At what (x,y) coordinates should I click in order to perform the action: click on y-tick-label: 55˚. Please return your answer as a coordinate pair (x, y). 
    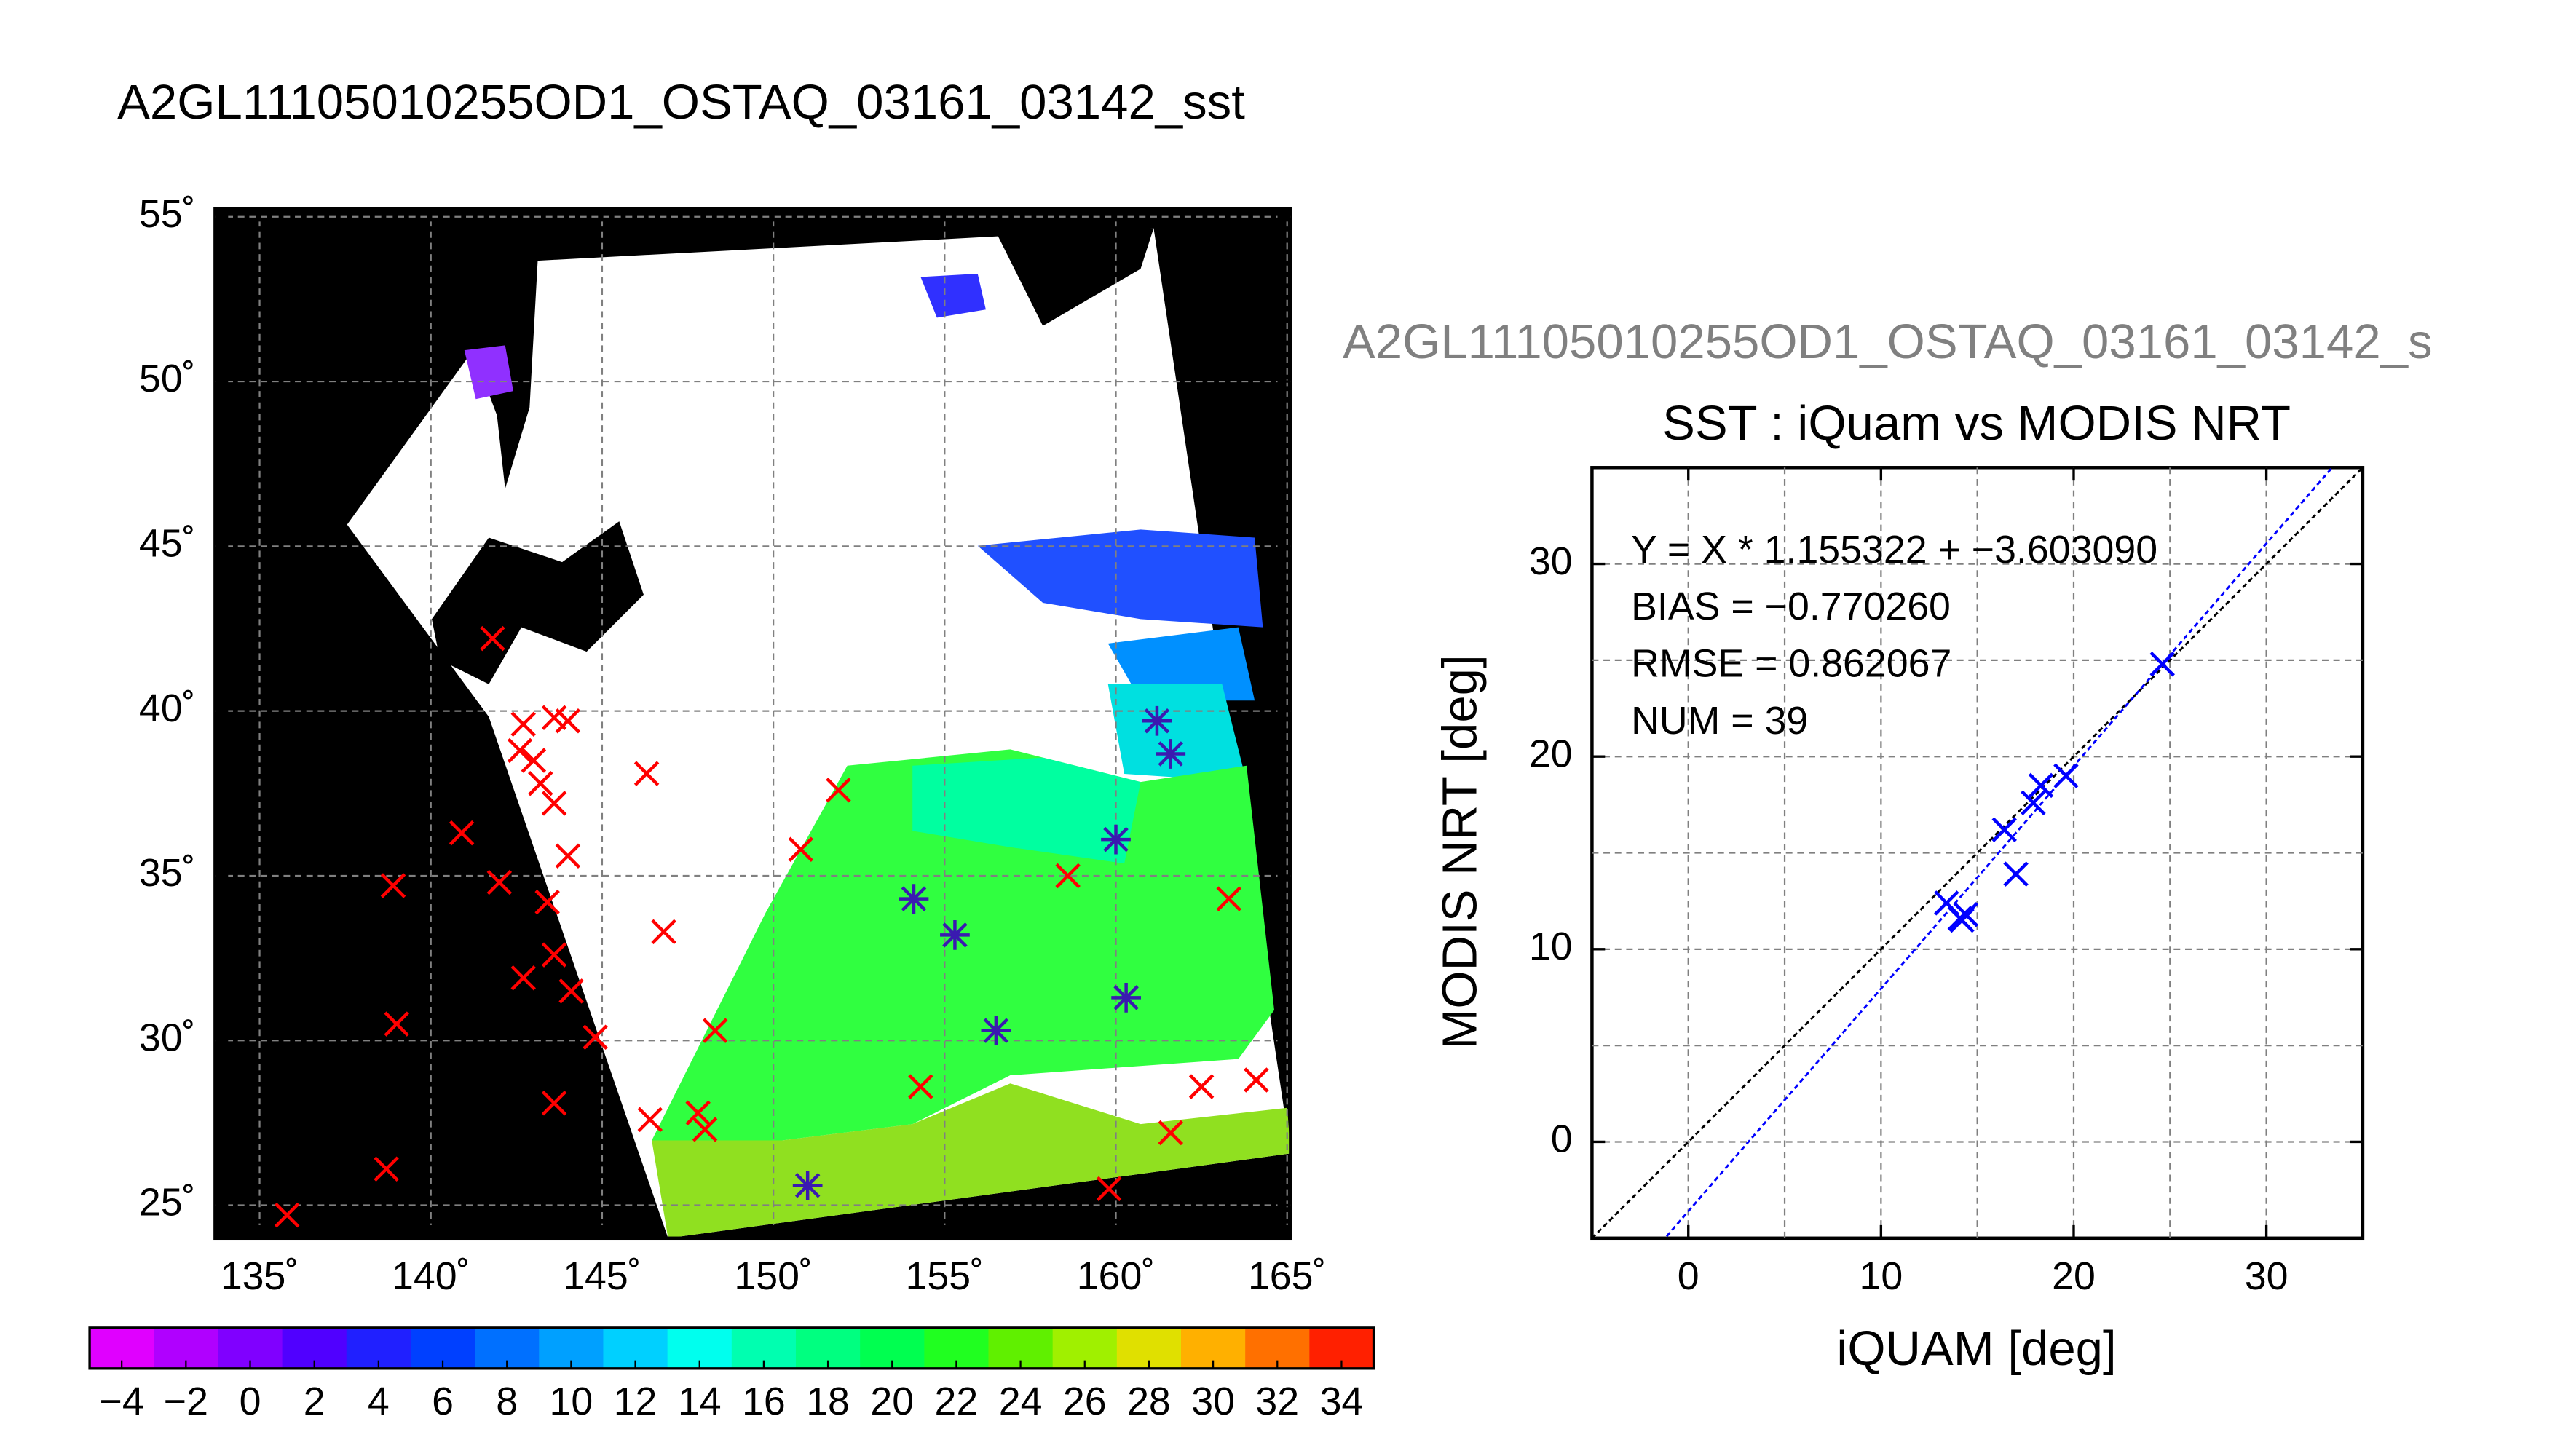
    Looking at the image, I should click on (167, 214).